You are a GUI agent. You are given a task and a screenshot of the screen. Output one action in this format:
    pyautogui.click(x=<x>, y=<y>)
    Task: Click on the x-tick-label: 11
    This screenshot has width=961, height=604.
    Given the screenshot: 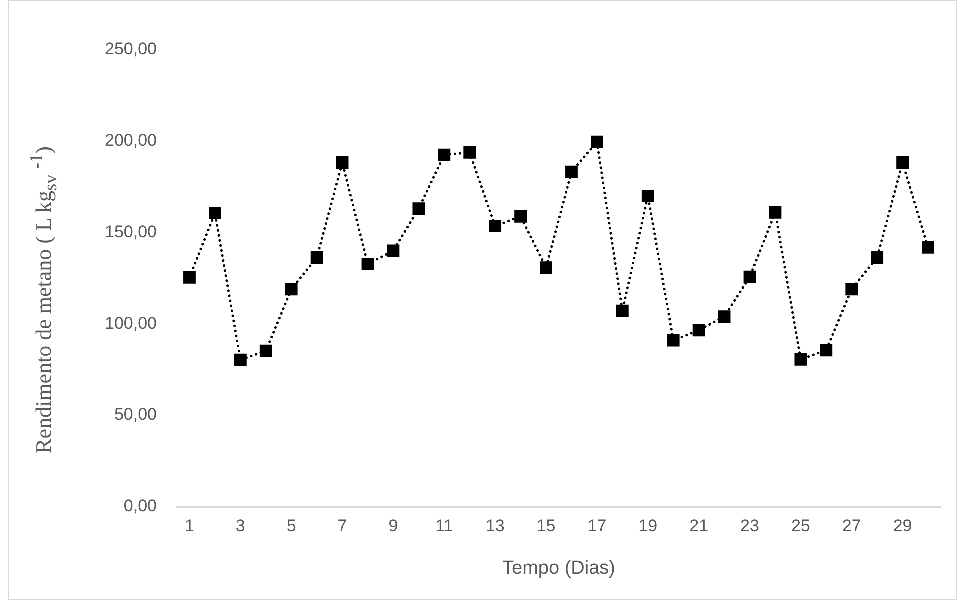 What is the action you would take?
    pyautogui.click(x=445, y=526)
    